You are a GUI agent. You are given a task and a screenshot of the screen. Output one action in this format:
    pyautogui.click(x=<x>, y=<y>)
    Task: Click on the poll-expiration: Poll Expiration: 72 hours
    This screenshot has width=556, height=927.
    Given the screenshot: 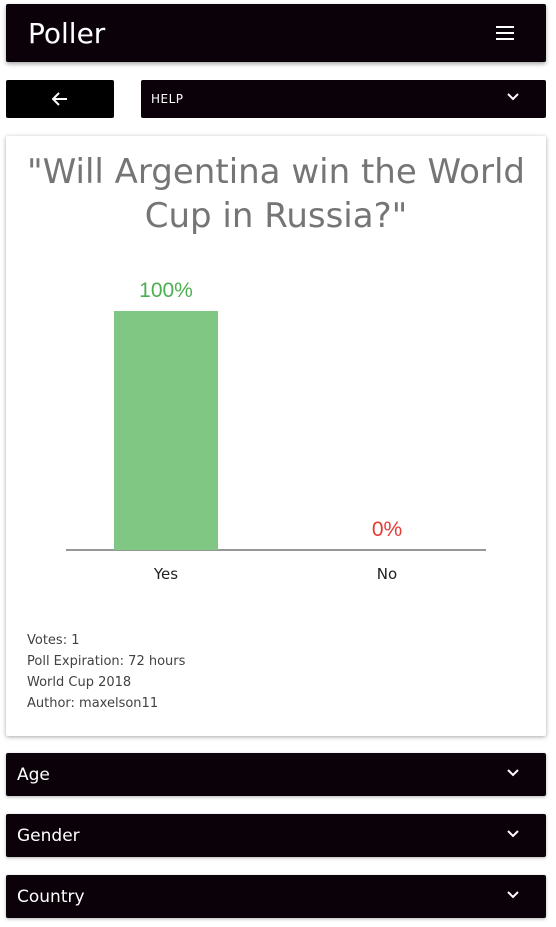 What is the action you would take?
    pyautogui.click(x=106, y=661)
    